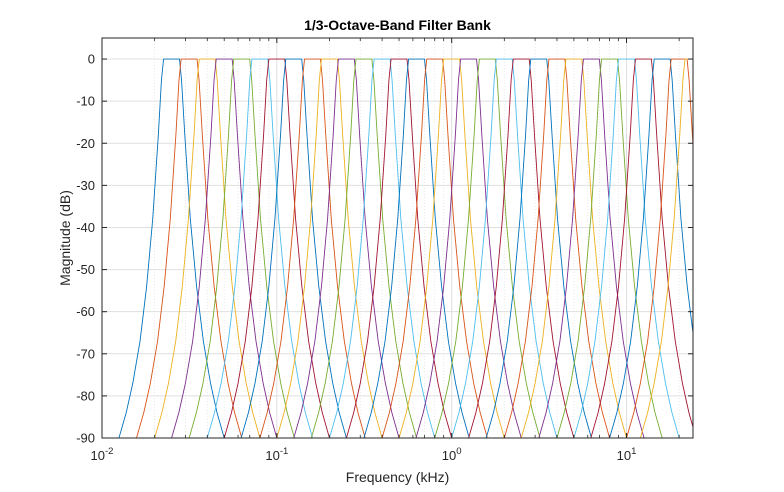 Image resolution: width=784 pixels, height=492 pixels. Describe the element at coordinates (627, 454) in the screenshot. I see `x-tick-label: 10¹` at that location.